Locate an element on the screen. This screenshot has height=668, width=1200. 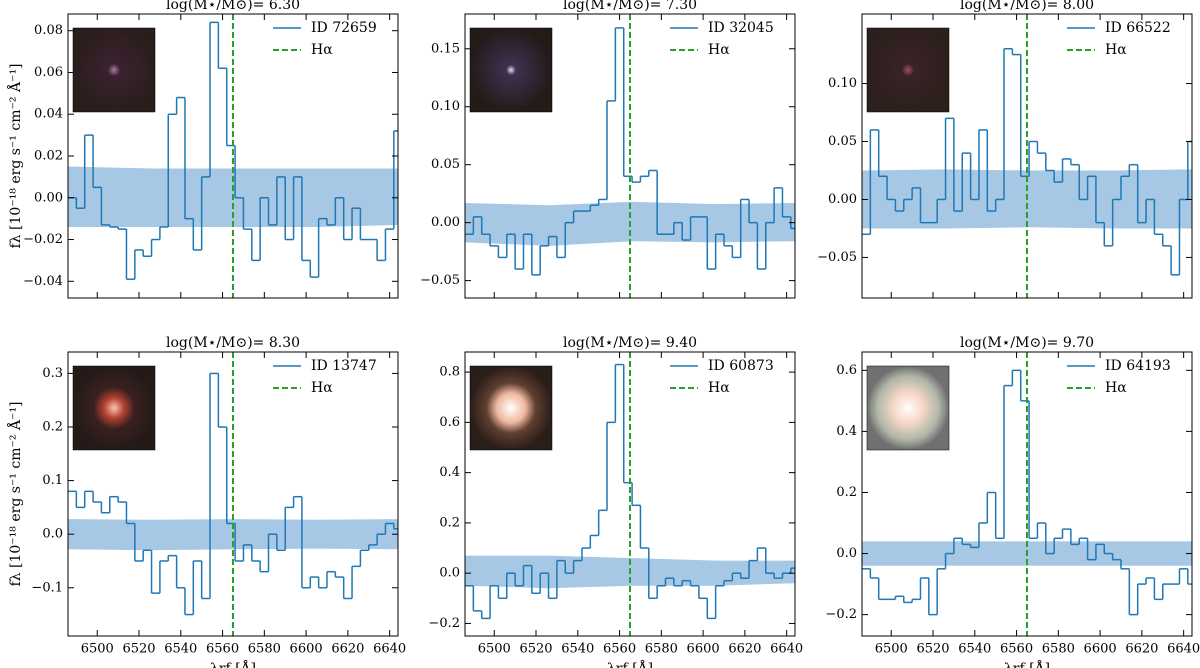
legend-label: ID 66522 is located at coordinates (1138, 28).